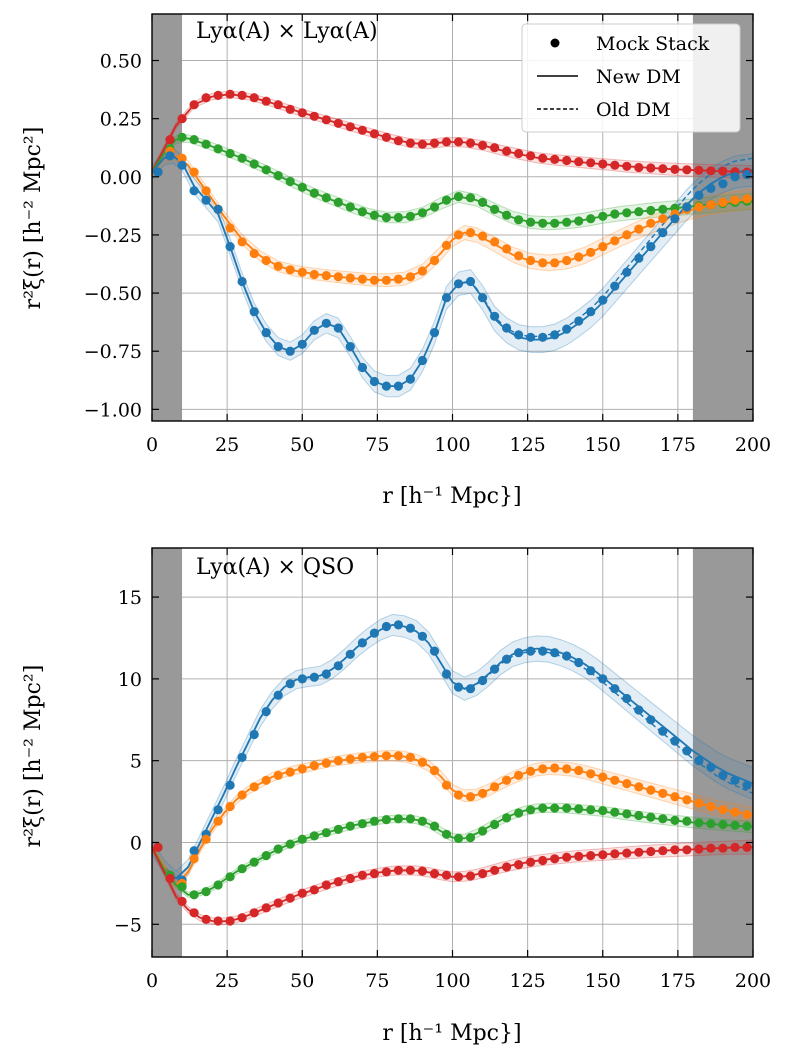 The image size is (788, 1061). I want to click on bottom-y-tick-label: 0, so click(136, 843).